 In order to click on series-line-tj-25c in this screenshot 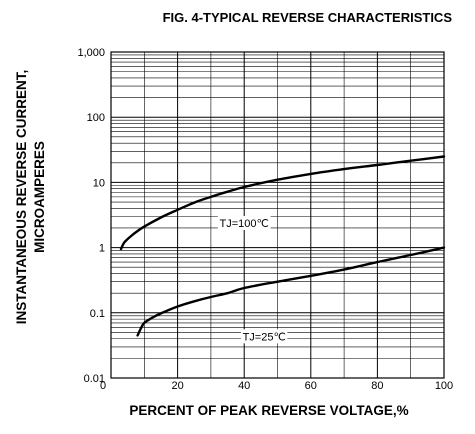, I will do `click(291, 291)`.